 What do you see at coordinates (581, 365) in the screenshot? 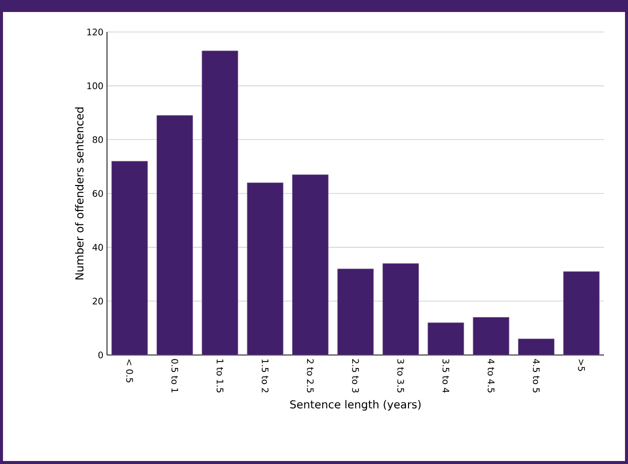
I see `x-tick-label: >5` at bounding box center [581, 365].